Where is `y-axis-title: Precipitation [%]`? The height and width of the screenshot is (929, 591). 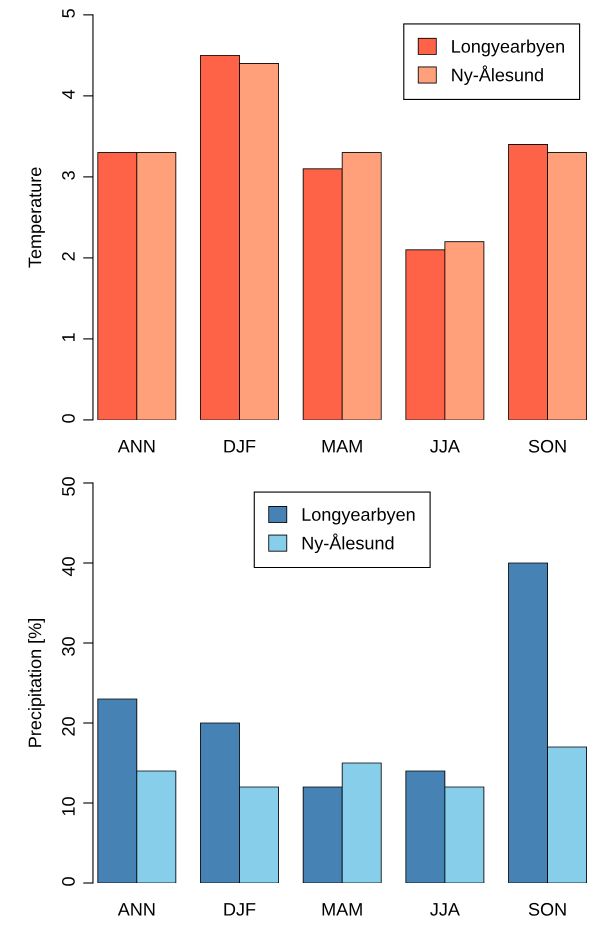
y-axis-title: Precipitation [%] is located at coordinates (36, 683).